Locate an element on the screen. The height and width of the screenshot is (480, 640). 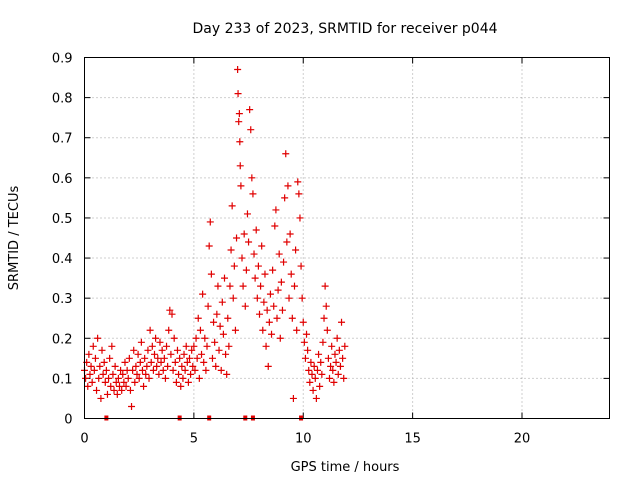
y-tick-label: 0.1 is located at coordinates (62, 379).